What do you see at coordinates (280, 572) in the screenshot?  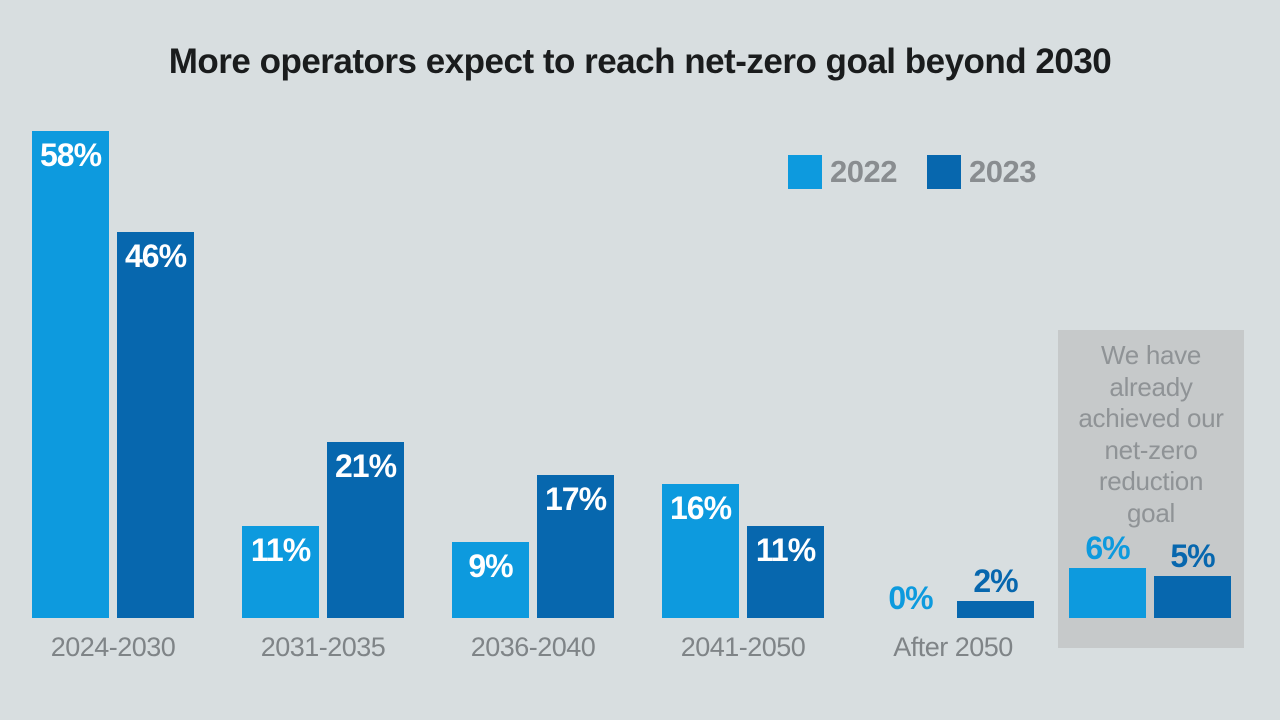 I see `bar-2022-2031-2035` at bounding box center [280, 572].